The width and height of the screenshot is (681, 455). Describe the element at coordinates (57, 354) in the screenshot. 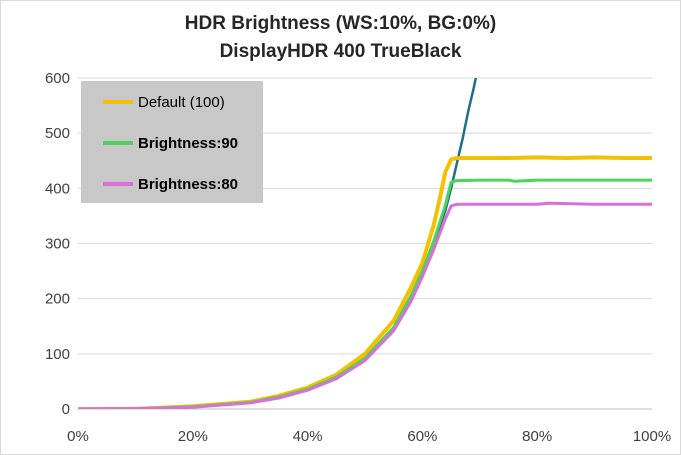

I see `y-tick-label: 100` at that location.